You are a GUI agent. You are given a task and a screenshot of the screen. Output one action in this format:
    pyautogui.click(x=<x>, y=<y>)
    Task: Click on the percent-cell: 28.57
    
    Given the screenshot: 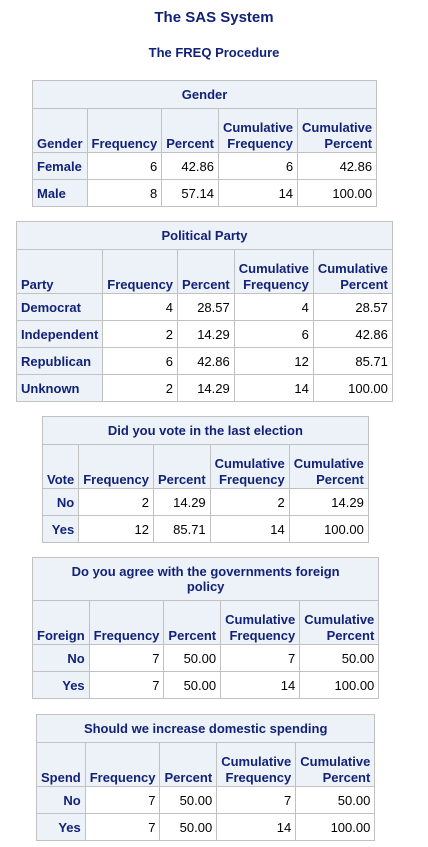 What is the action you would take?
    pyautogui.click(x=206, y=307)
    